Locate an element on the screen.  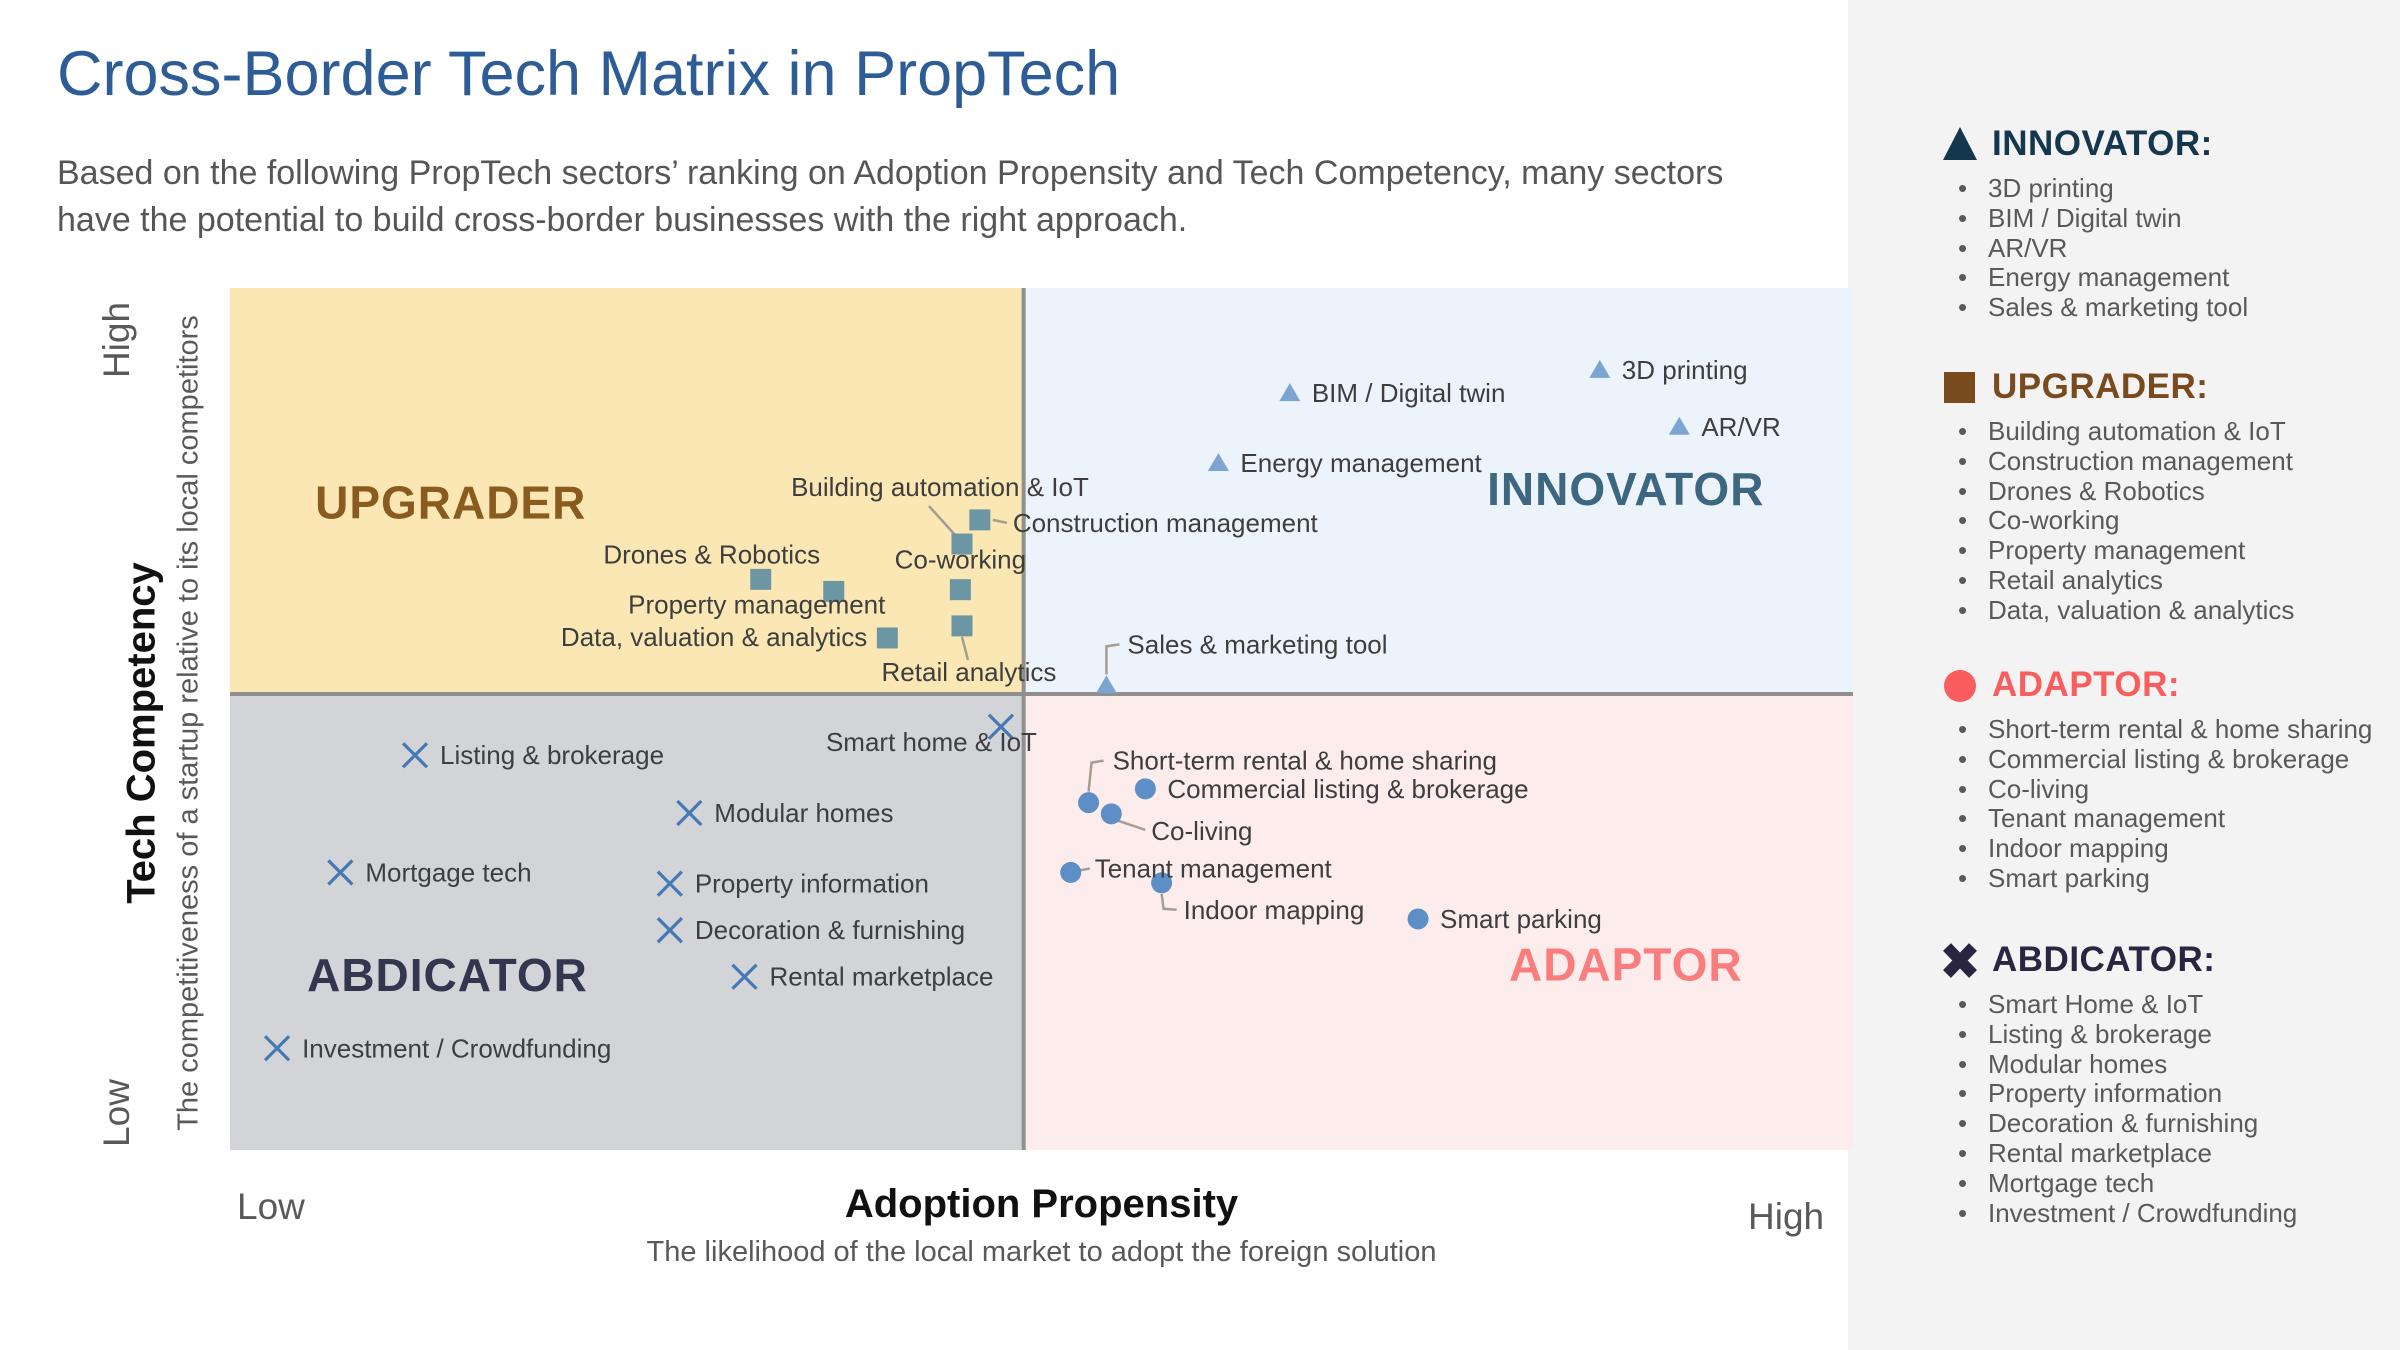
point-label-co-working: Co-working is located at coordinates (961, 560).